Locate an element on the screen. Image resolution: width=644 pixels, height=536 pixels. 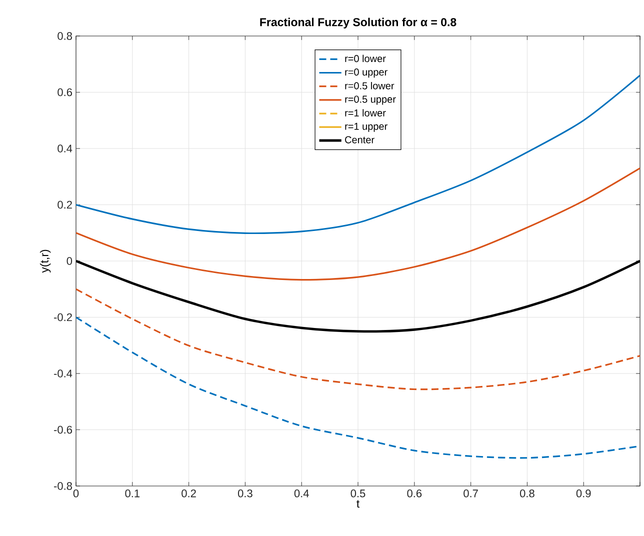
x-tick-label: 0.9 is located at coordinates (583, 494).